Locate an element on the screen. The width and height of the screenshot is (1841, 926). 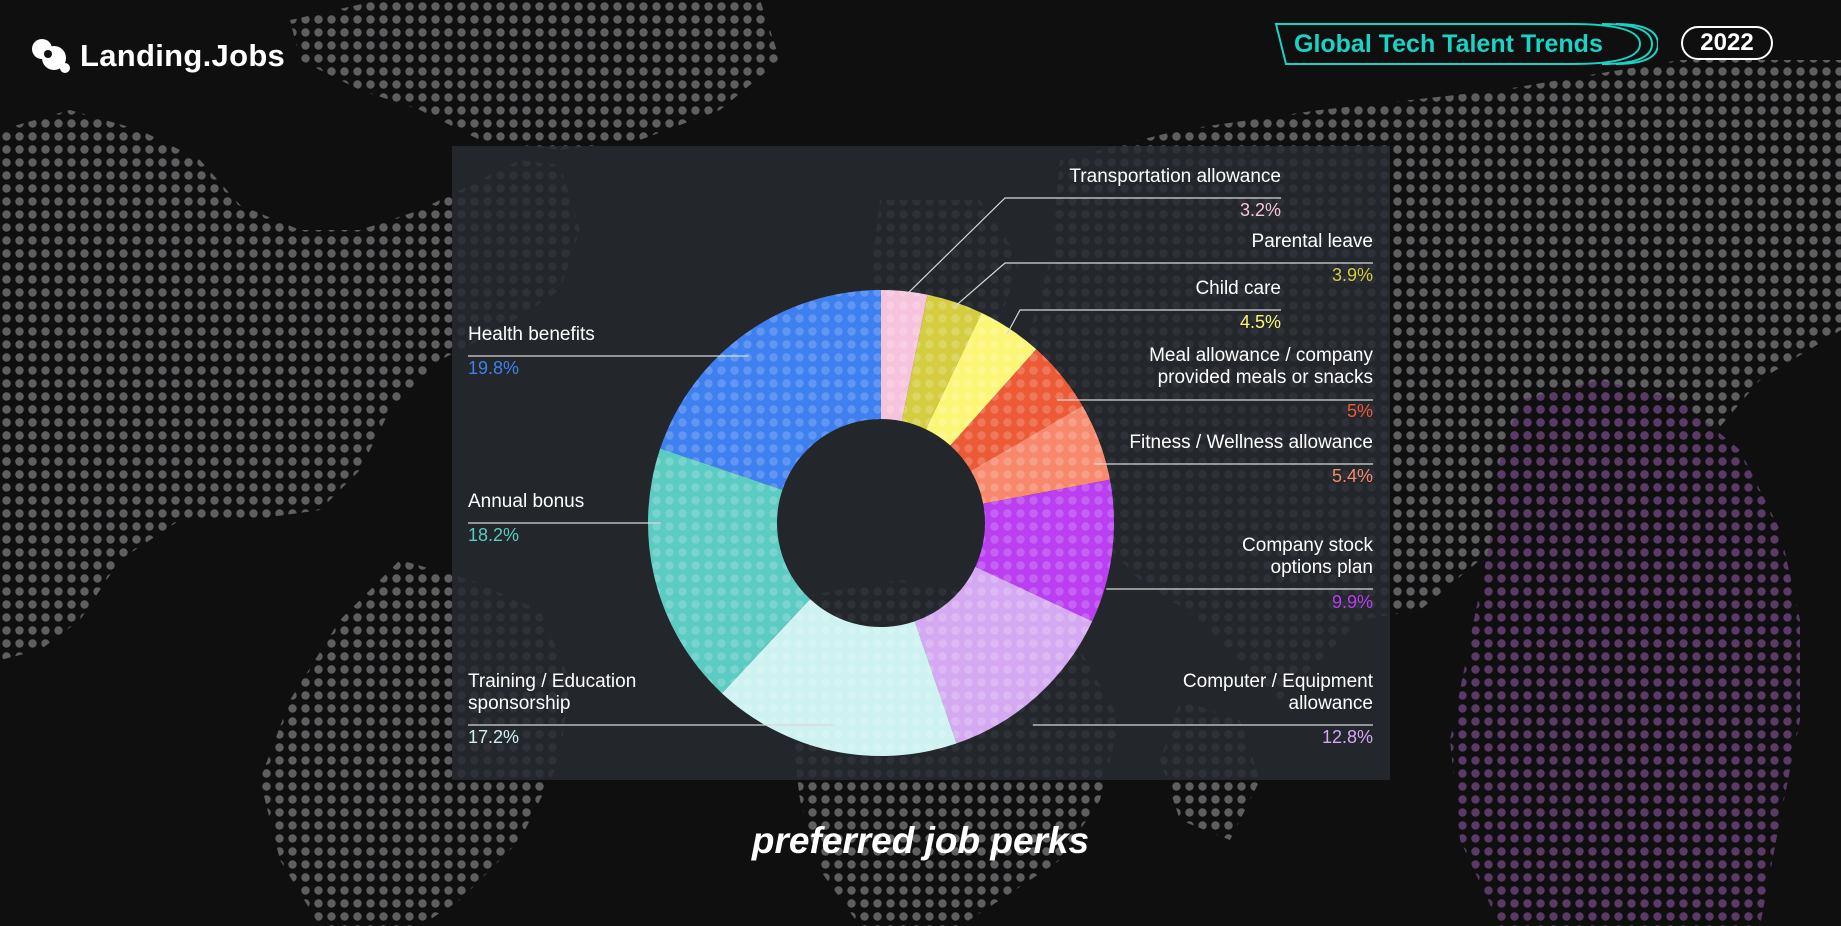
category-label: Fitness / Wellness allowance is located at coordinates (1251, 442).